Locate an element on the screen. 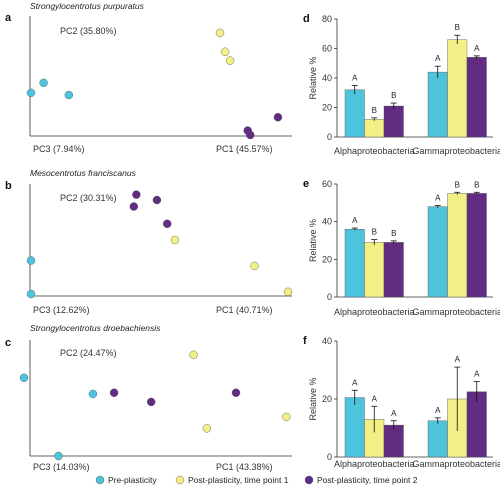  y-tick-label-f: 20 is located at coordinates (327, 399).